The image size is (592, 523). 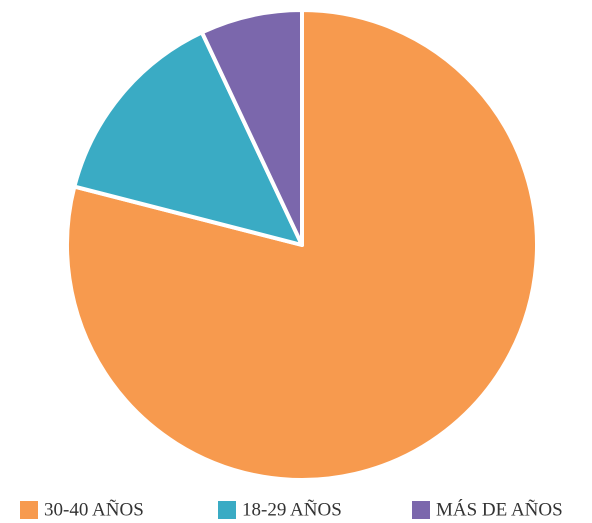 I want to click on legend-label: 18-29 AÑOS, so click(x=292, y=509).